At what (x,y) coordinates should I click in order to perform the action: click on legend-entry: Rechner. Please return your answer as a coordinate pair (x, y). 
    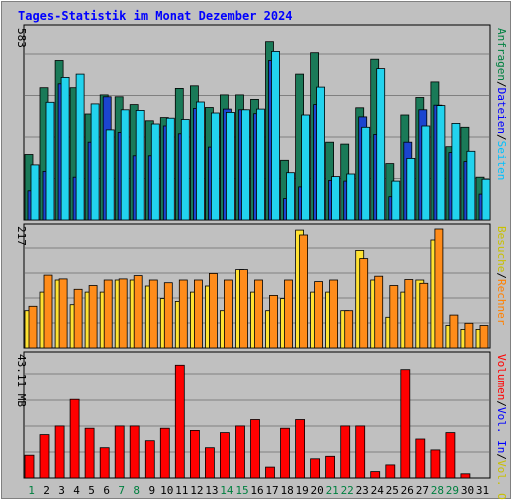
    Looking at the image, I should click on (501, 302).